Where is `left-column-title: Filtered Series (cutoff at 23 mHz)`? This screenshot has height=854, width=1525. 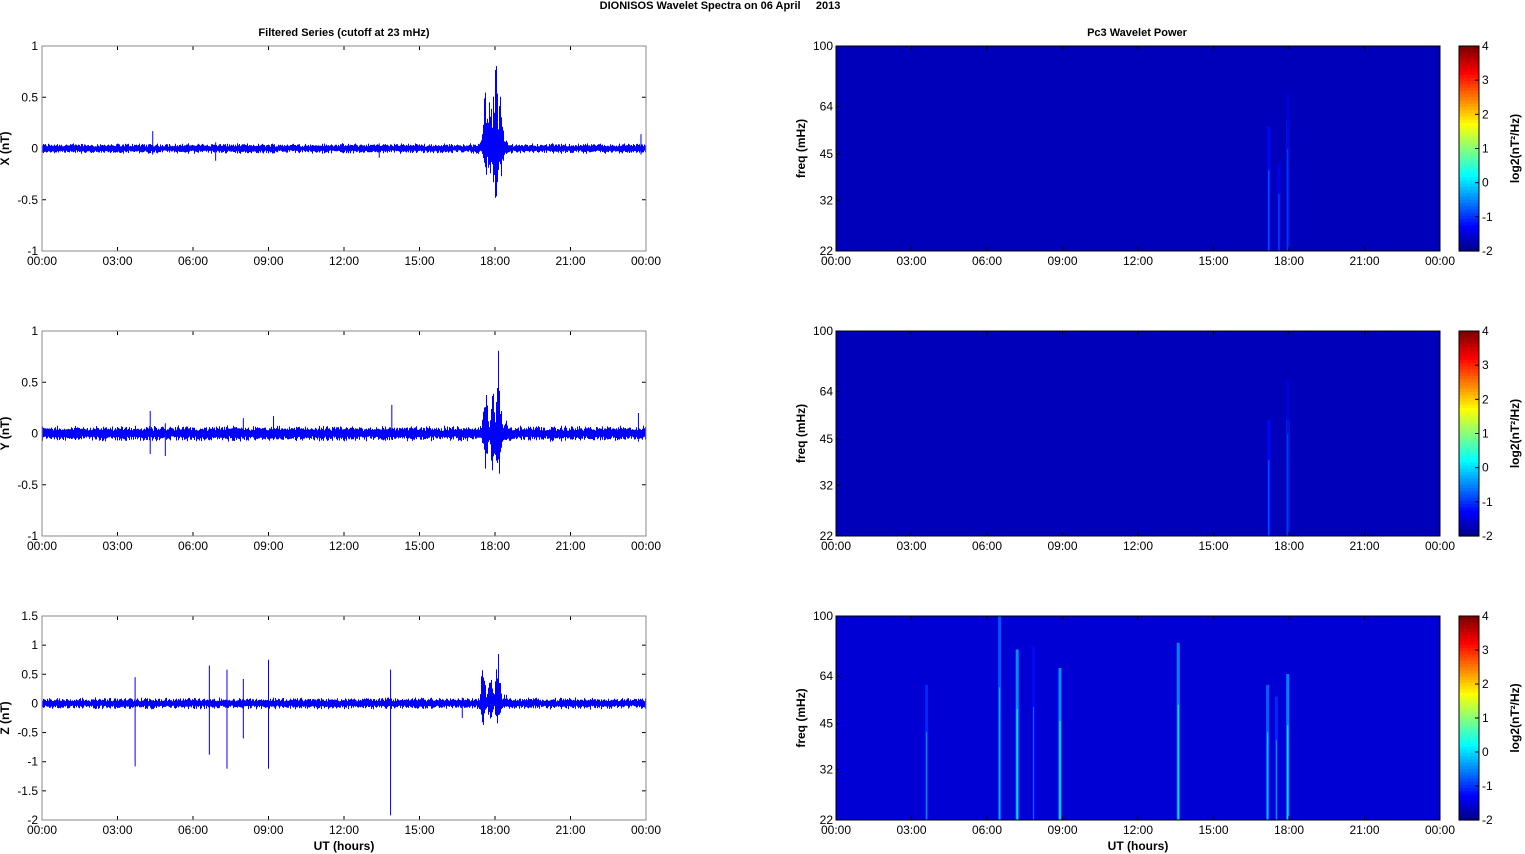
left-column-title: Filtered Series (cutoff at 23 mHz) is located at coordinates (343, 33).